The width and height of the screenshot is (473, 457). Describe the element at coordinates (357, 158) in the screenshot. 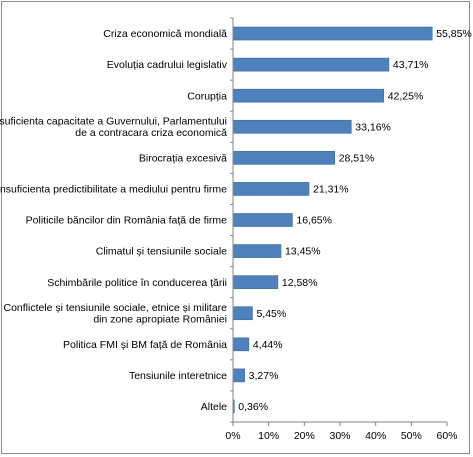

I see `data-label: 28,51%` at that location.